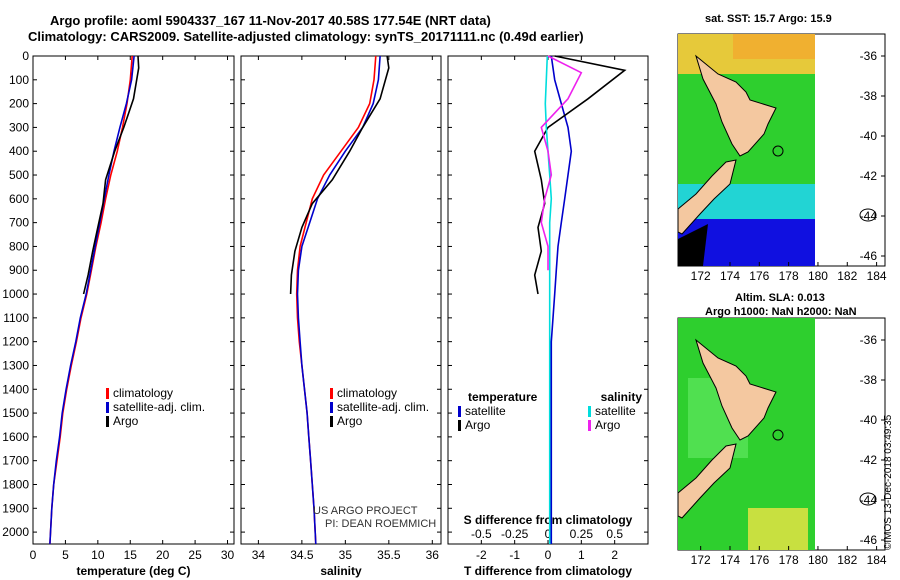  I want to click on map-y-tick-label: -44, so click(869, 216).